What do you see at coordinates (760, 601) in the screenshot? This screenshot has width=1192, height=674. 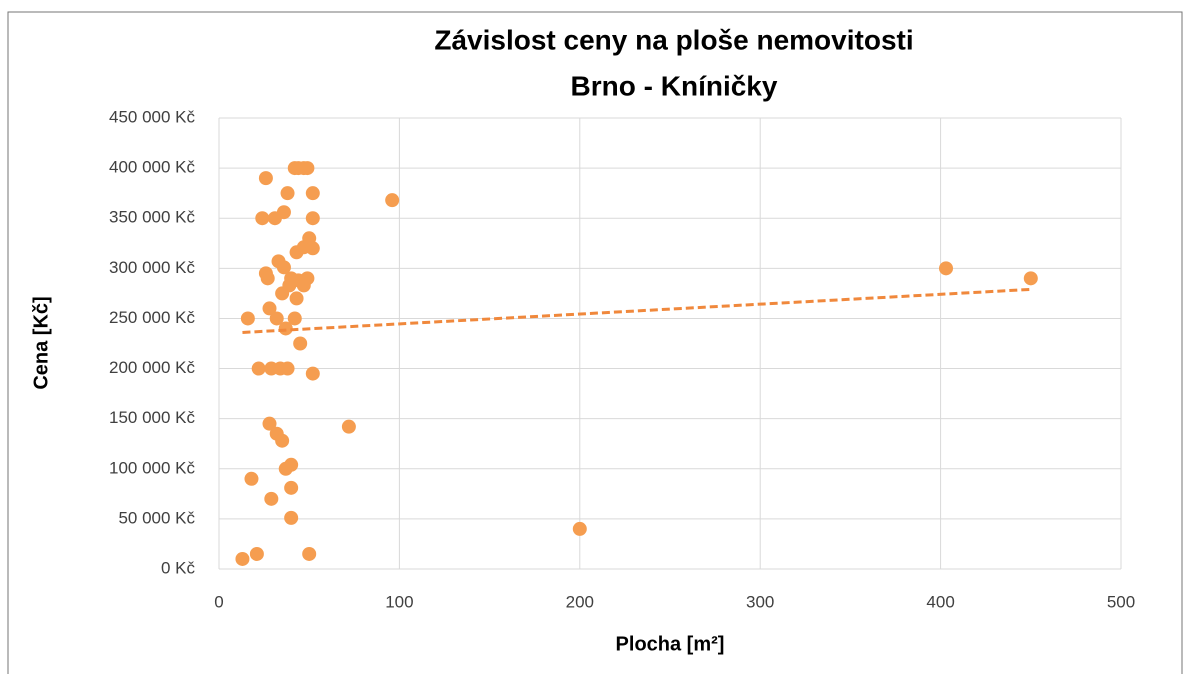 I see `x-tick-label: 300` at bounding box center [760, 601].